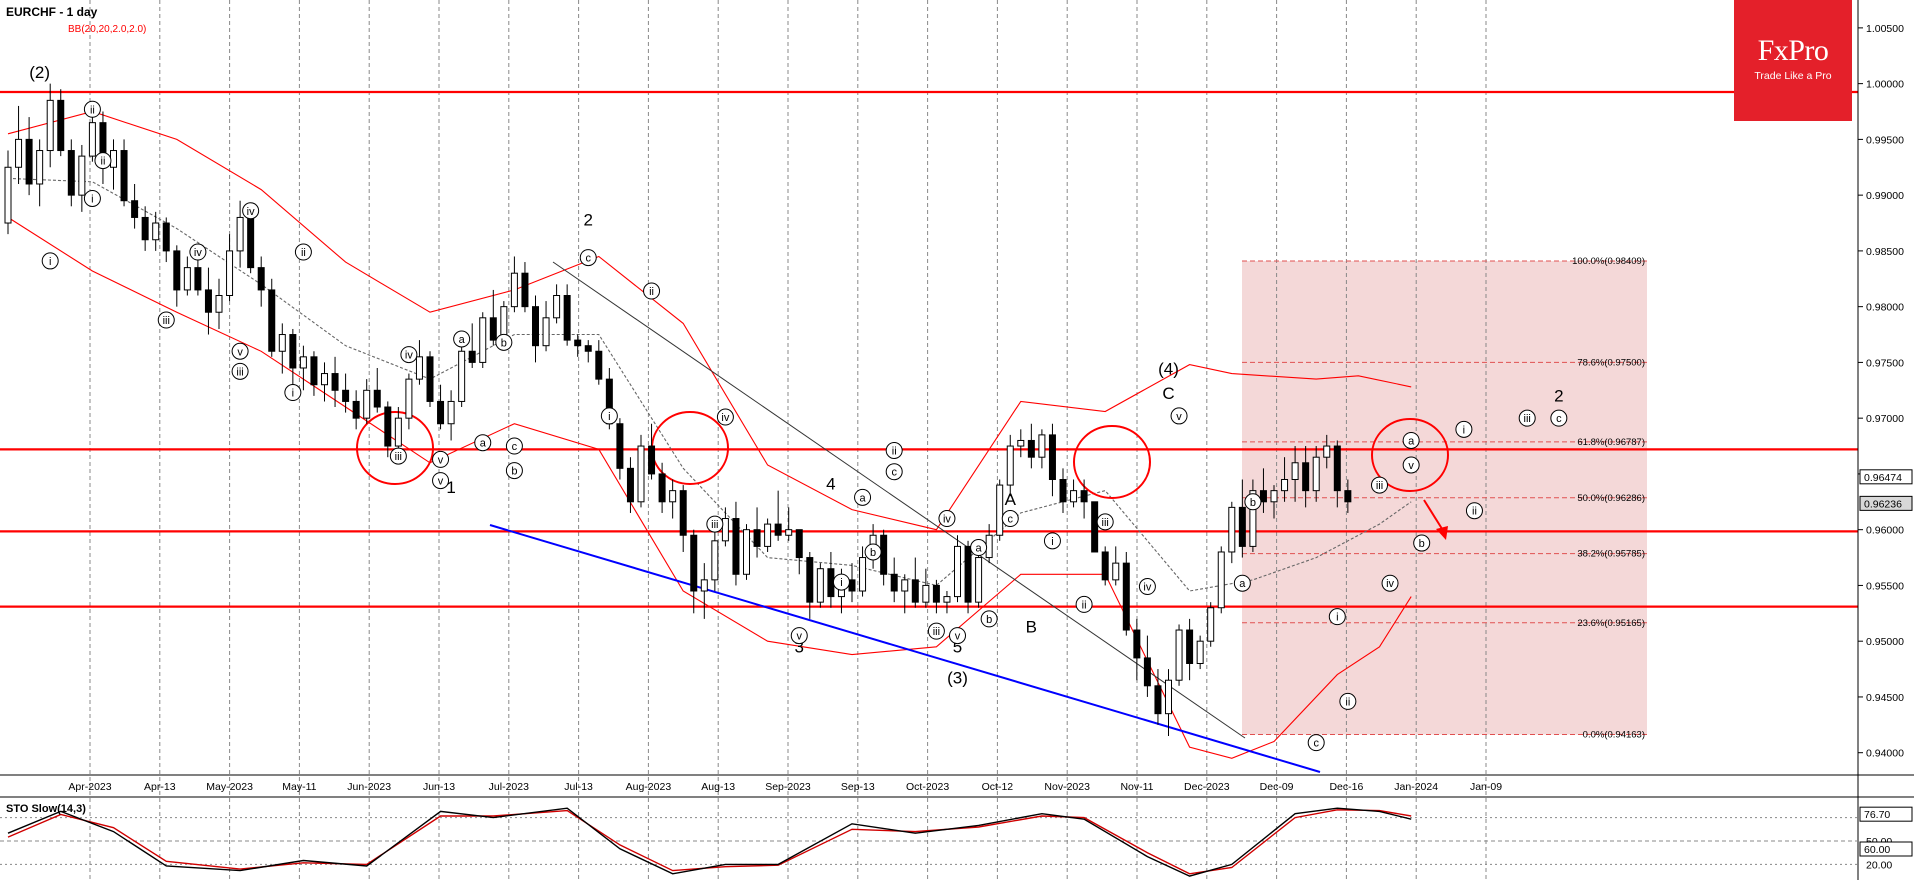 The image size is (1914, 886). What do you see at coordinates (588, 219) in the screenshot?
I see `wave-label: 2` at bounding box center [588, 219].